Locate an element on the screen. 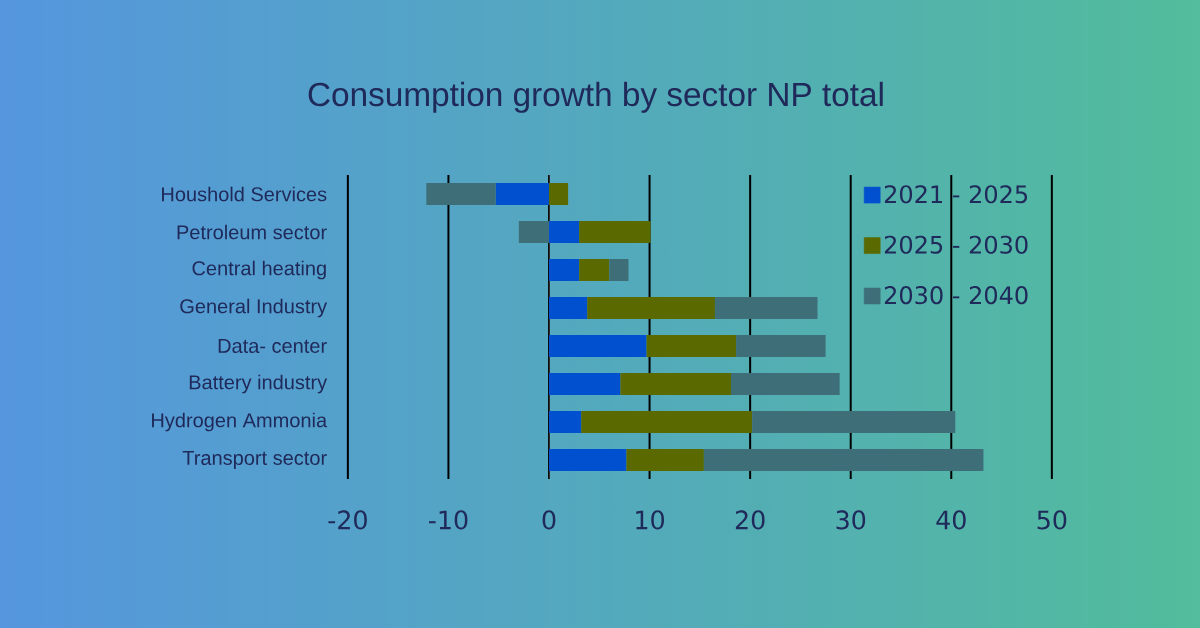 This screenshot has width=1200, height=628. x-tick-label: 20 is located at coordinates (750, 520).